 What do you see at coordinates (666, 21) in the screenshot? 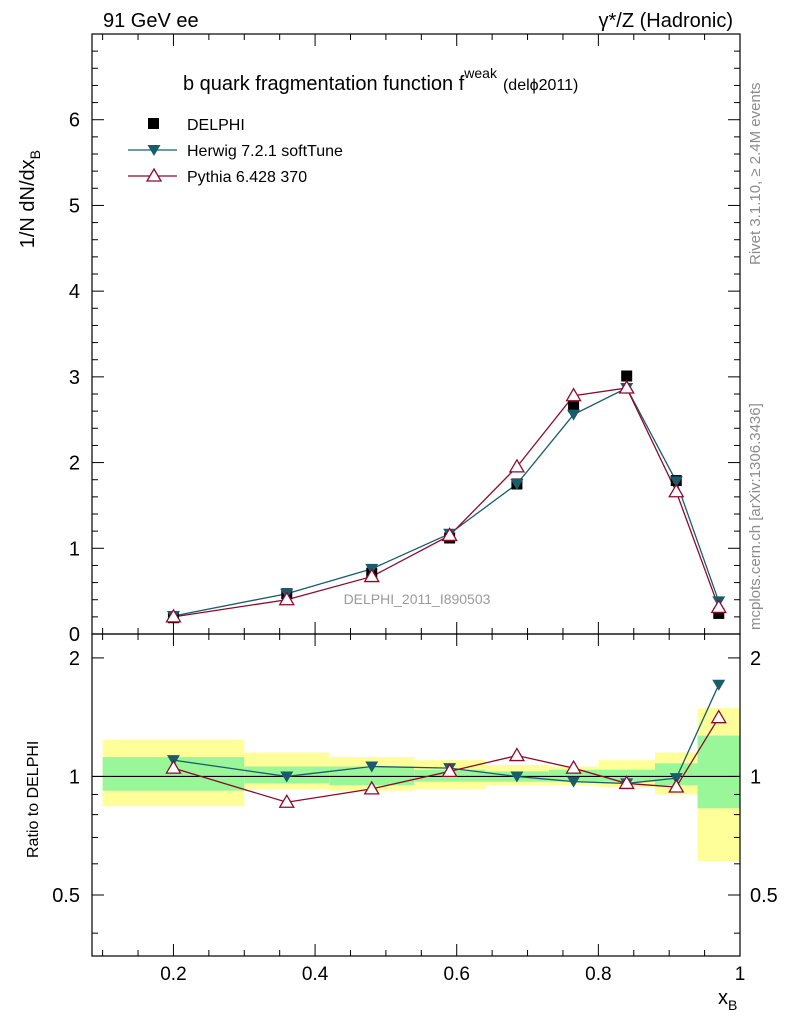
I see `process-label: γ*/Z (Hadronic)` at bounding box center [666, 21].